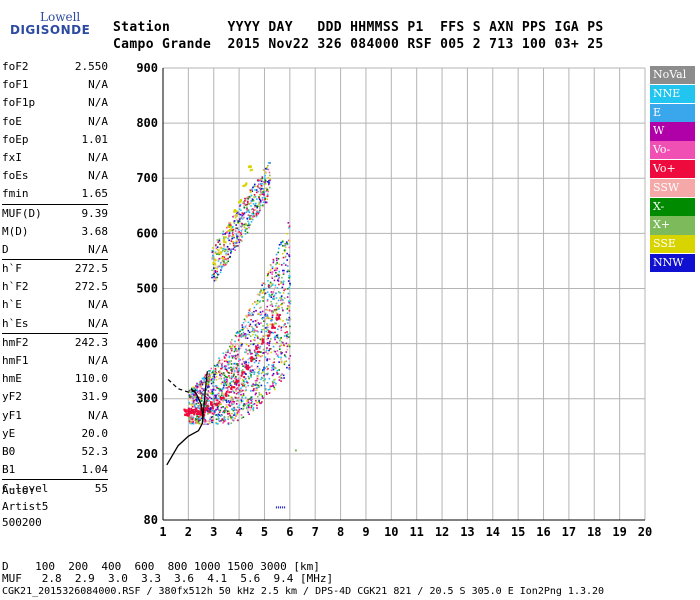 The height and width of the screenshot is (600, 700). I want to click on x-tick-label: 11, so click(416, 532).